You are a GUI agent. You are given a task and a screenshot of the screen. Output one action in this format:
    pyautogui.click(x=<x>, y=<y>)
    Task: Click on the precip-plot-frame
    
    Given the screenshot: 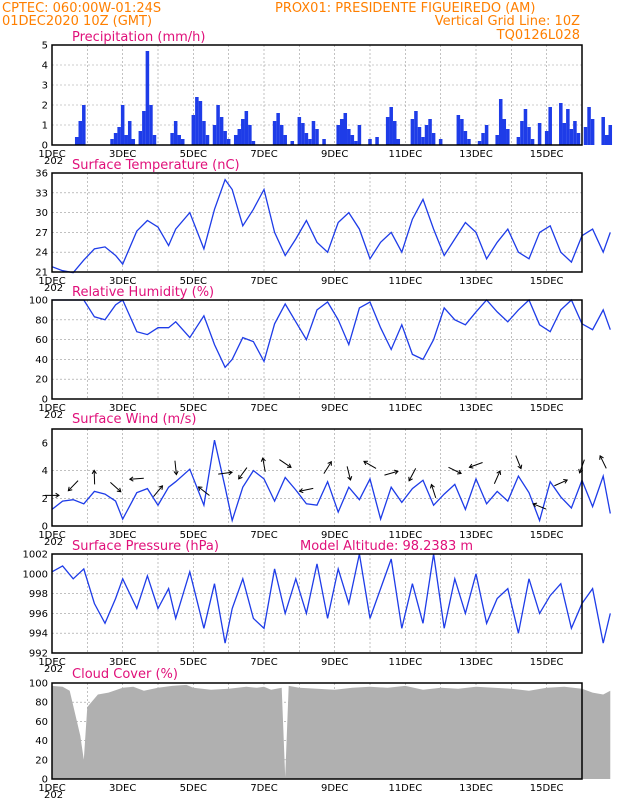 What is the action you would take?
    pyautogui.click(x=317, y=95)
    